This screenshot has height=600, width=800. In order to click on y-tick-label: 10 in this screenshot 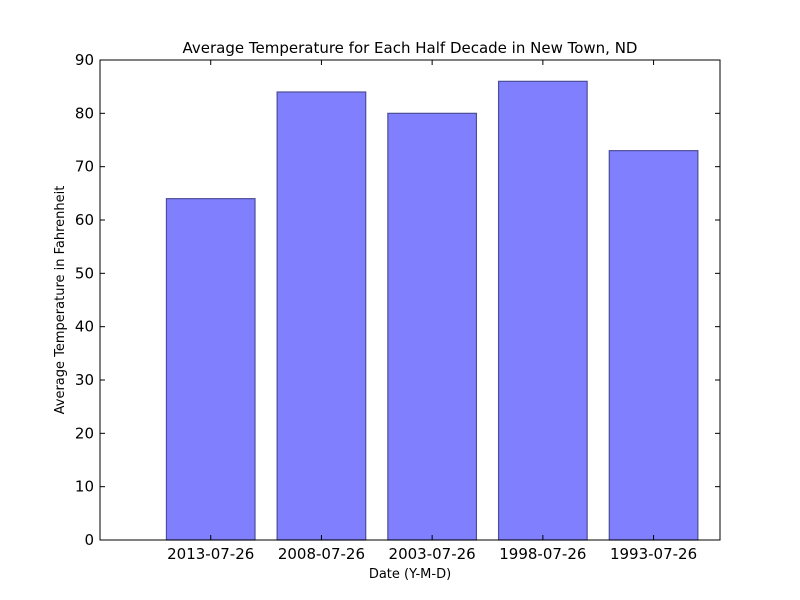, I will do `click(84, 487)`.